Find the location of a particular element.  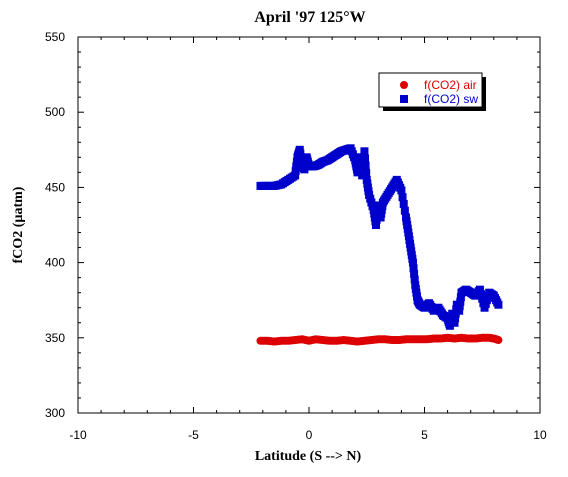

legend-label-sw: f(CO2) sw is located at coordinates (451, 99).